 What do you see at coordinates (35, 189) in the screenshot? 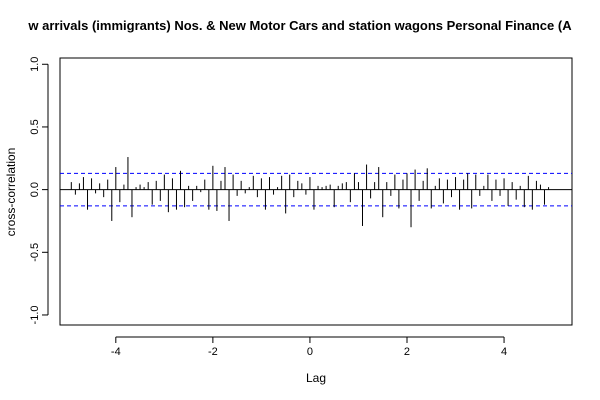
I see `y-tick-label: 0.0` at bounding box center [35, 189].